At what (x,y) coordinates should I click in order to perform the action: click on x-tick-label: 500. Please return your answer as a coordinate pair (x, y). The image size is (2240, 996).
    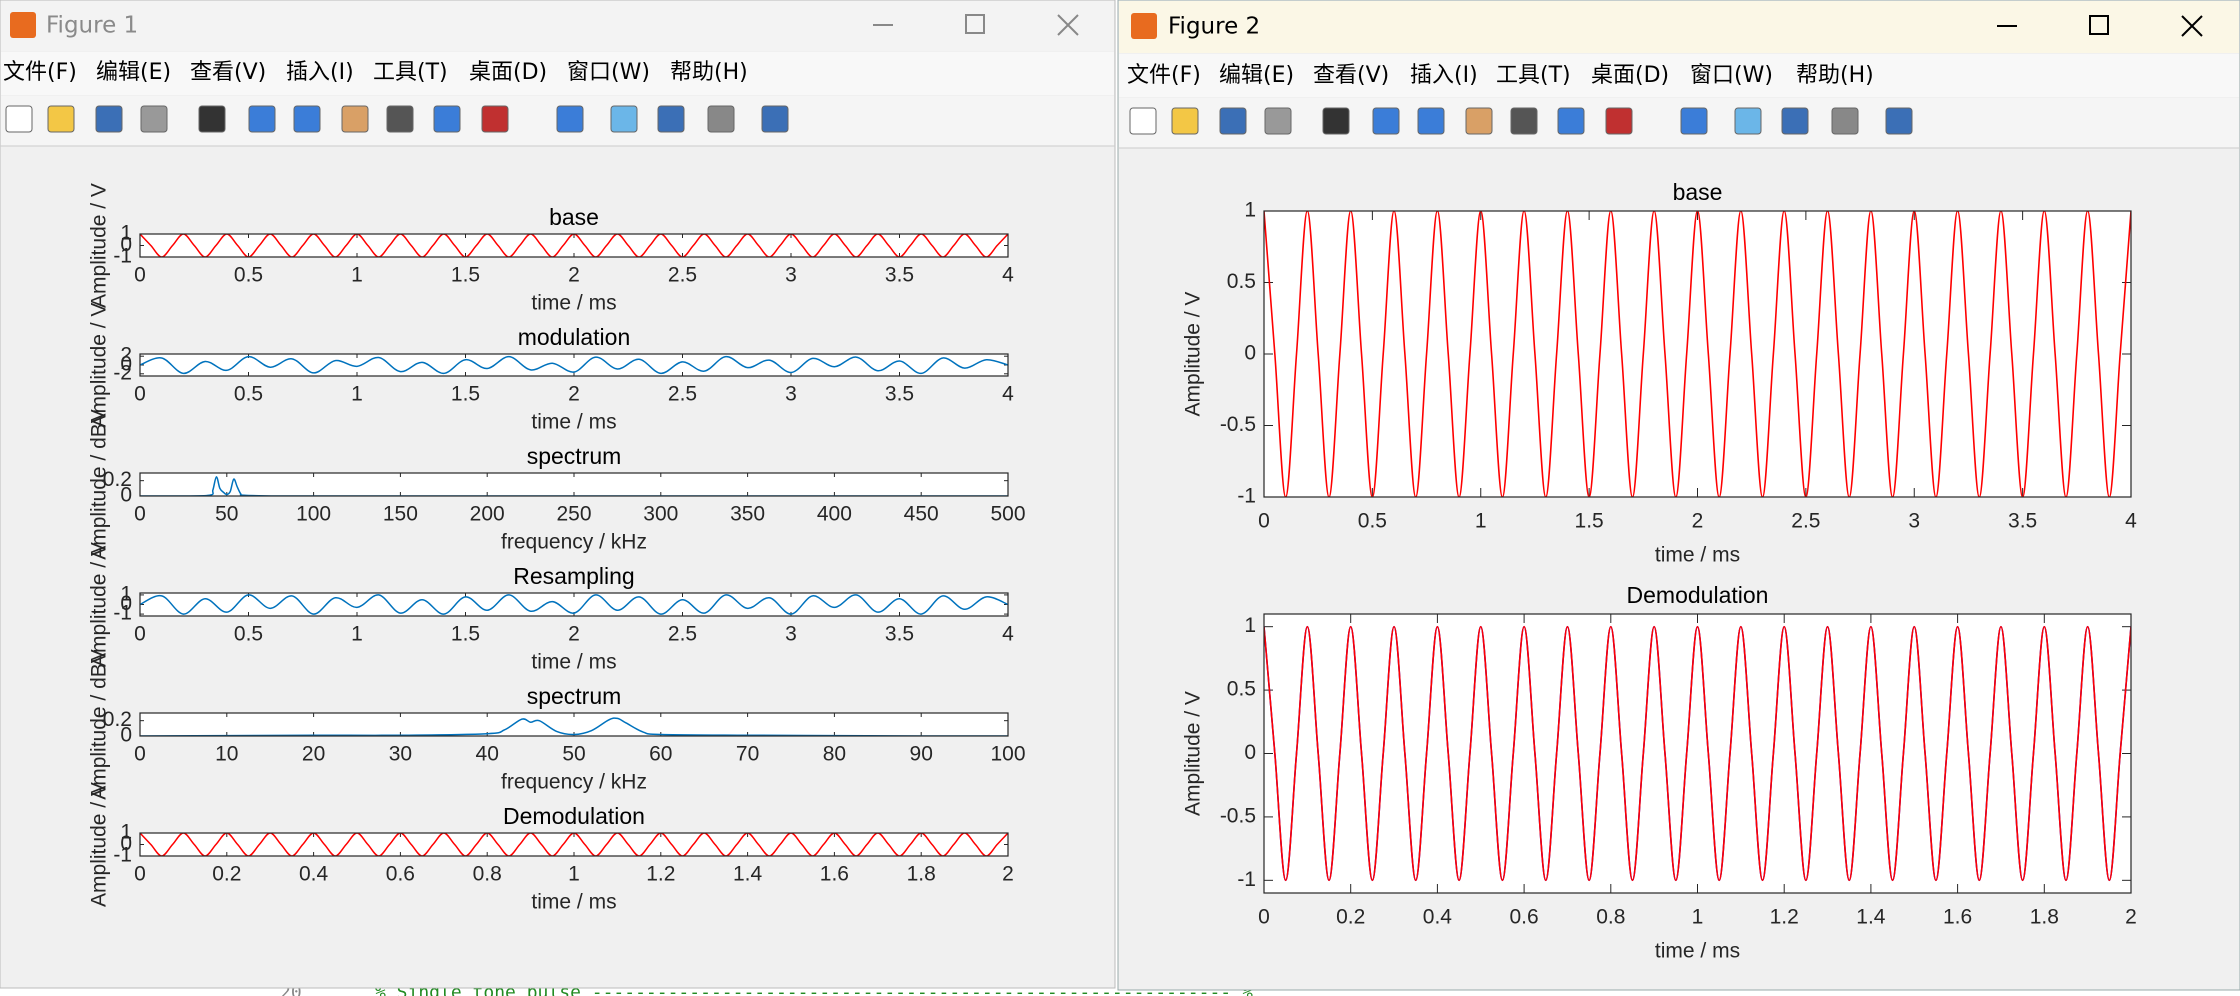
    Looking at the image, I should click on (1007, 514).